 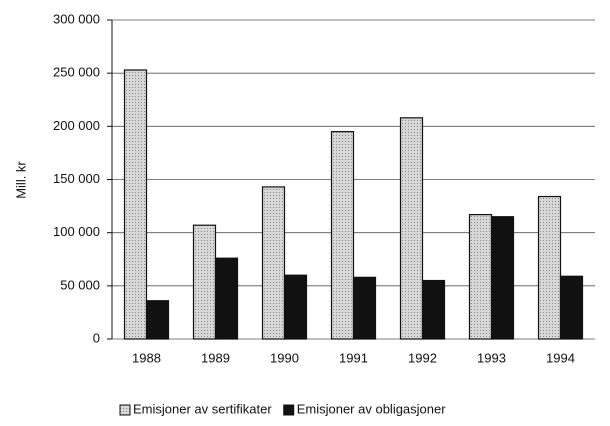 What do you see at coordinates (284, 357) in the screenshot?
I see `x-tick-label: 1990` at bounding box center [284, 357].